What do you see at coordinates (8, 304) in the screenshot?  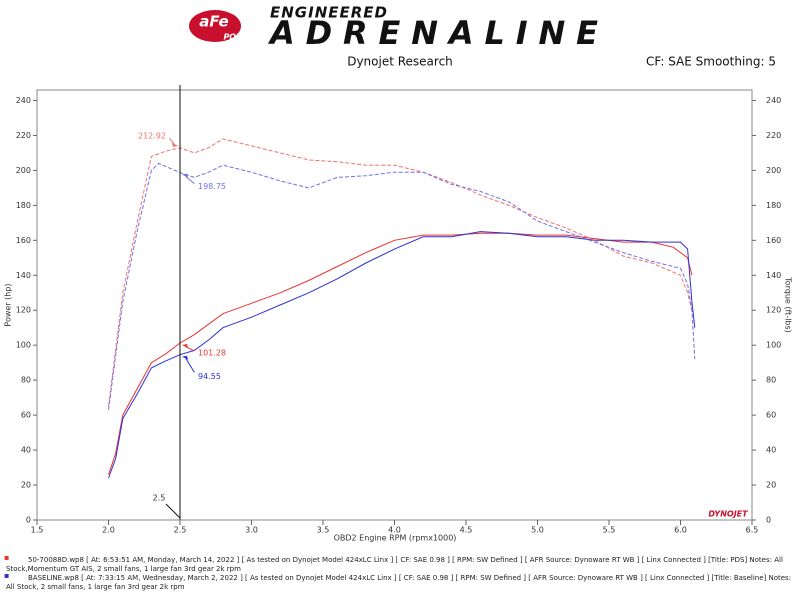 I see `y-axis-label: Power (hp)` at bounding box center [8, 304].